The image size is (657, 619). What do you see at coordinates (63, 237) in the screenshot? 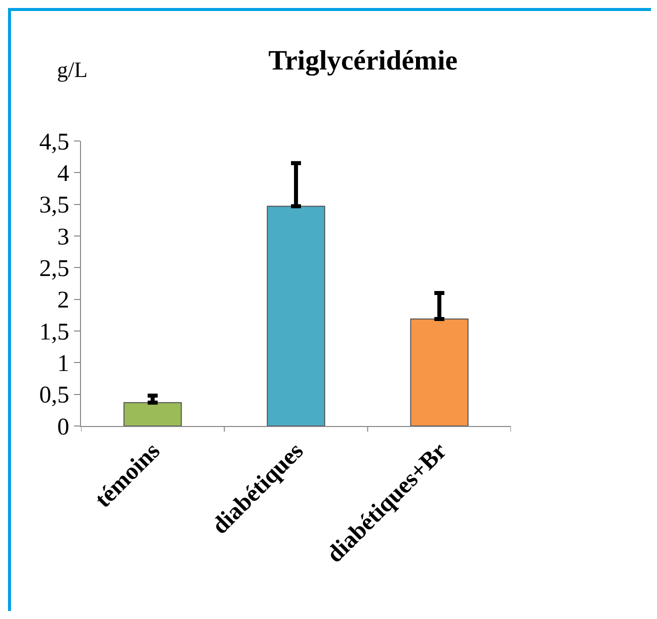
I see `y-tick-label: 3` at bounding box center [63, 237].